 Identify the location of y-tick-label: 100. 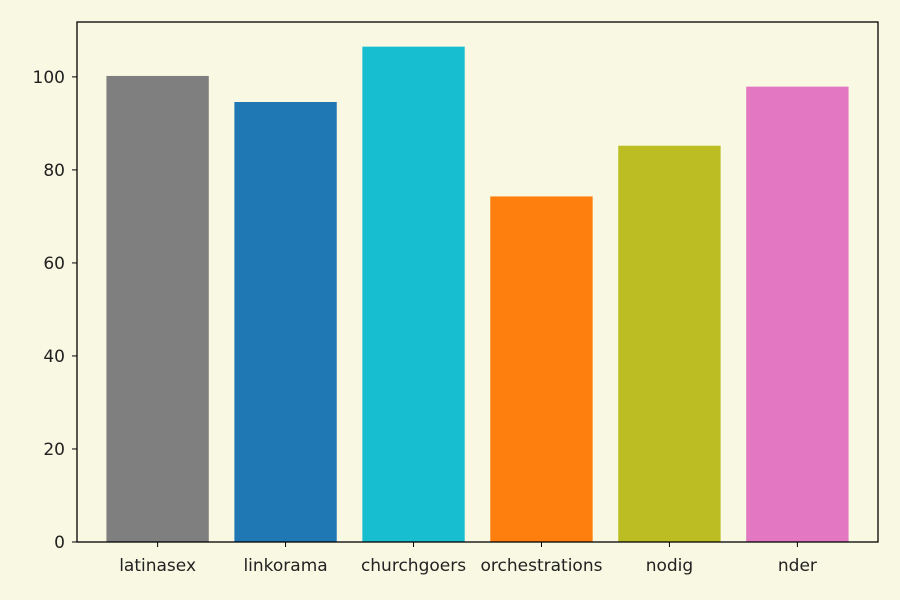
(49, 78).